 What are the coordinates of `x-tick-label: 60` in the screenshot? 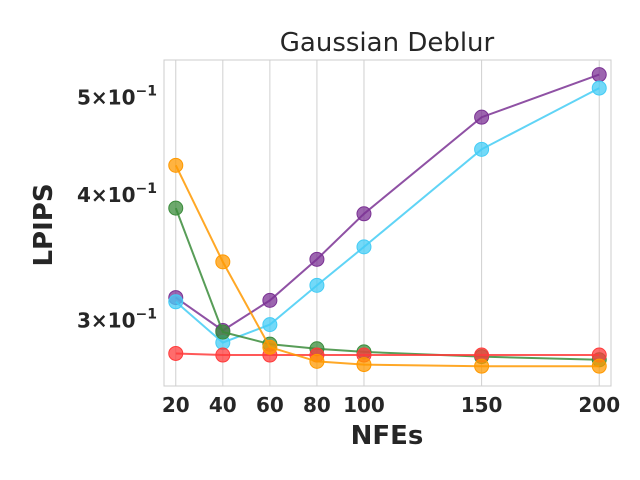 It's located at (270, 405).